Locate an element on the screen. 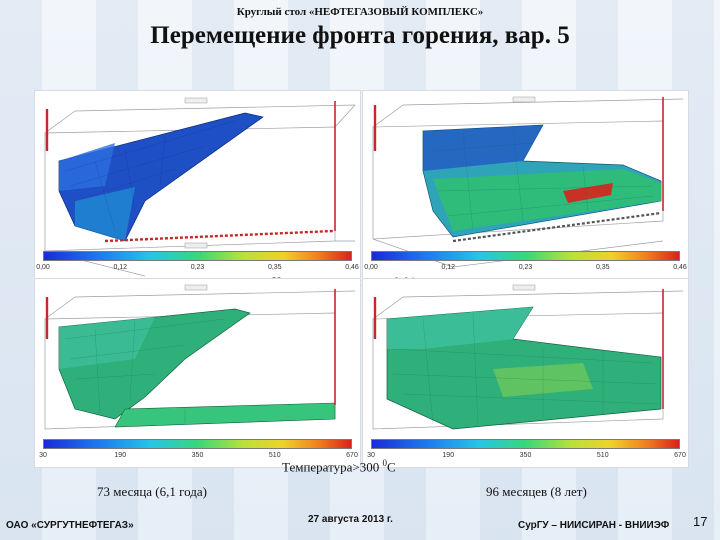 The image size is (720, 540). footer-date: 27 августа 2013 г. is located at coordinates (350, 519).